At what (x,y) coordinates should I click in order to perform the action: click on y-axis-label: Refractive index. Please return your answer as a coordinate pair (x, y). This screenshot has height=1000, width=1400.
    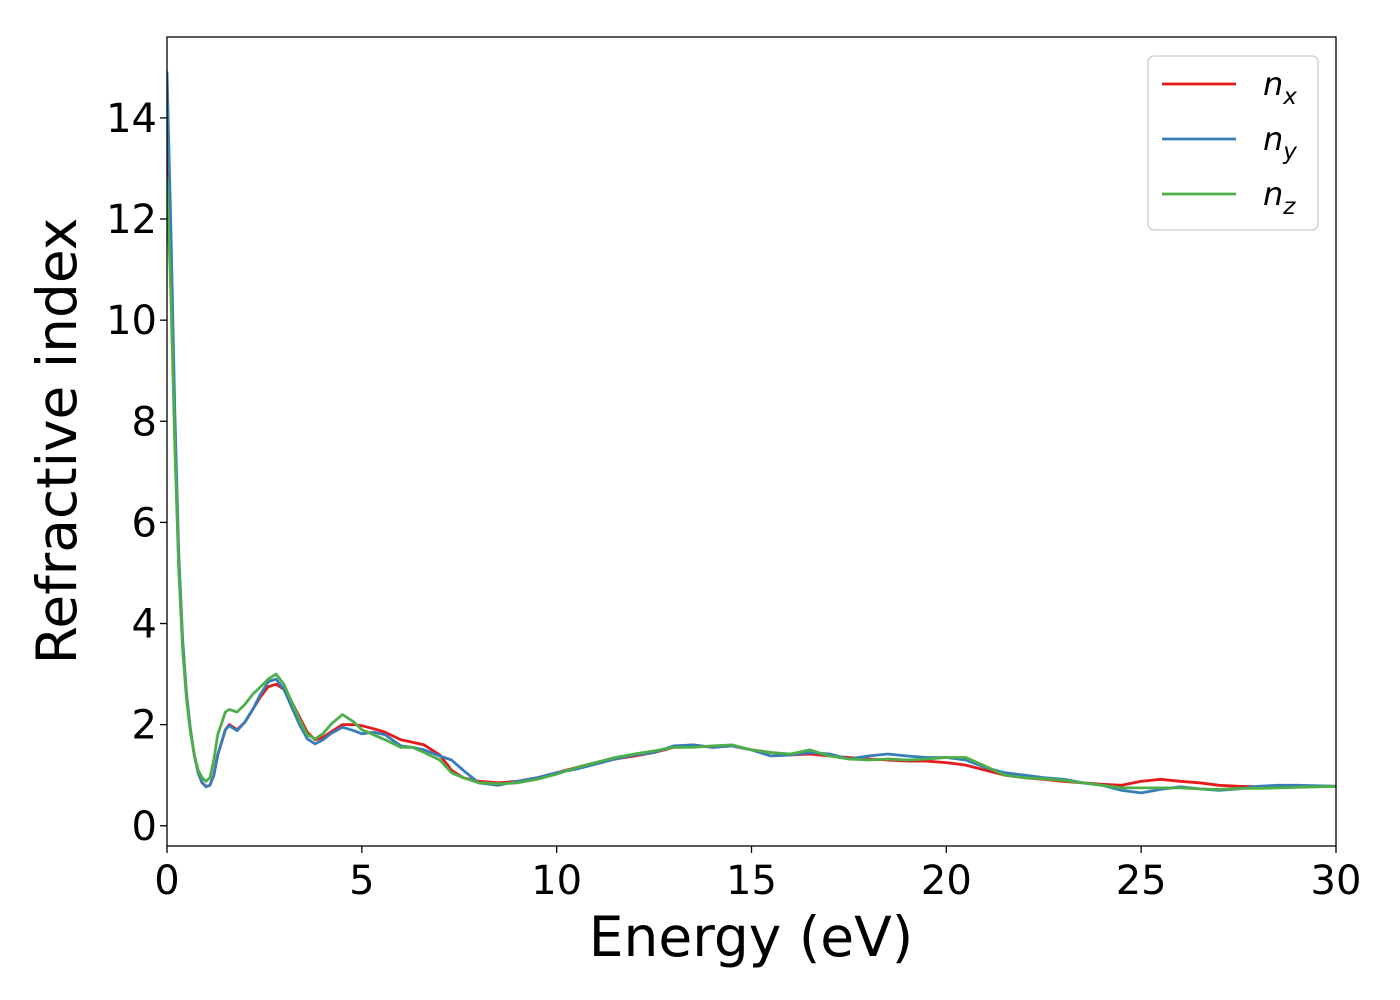
    Looking at the image, I should click on (57, 441).